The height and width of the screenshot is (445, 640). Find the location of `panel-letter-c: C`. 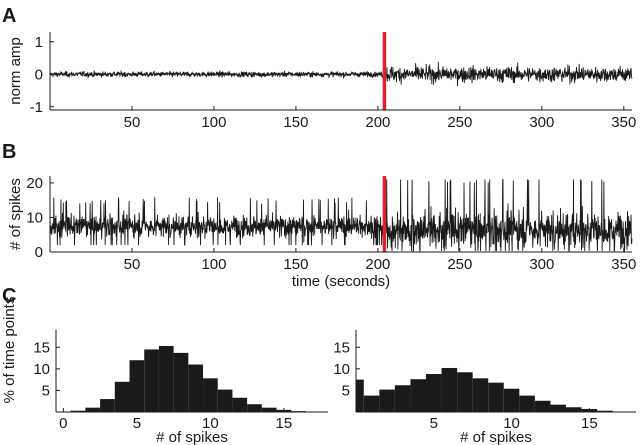

panel-letter-c: C is located at coordinates (9, 296).